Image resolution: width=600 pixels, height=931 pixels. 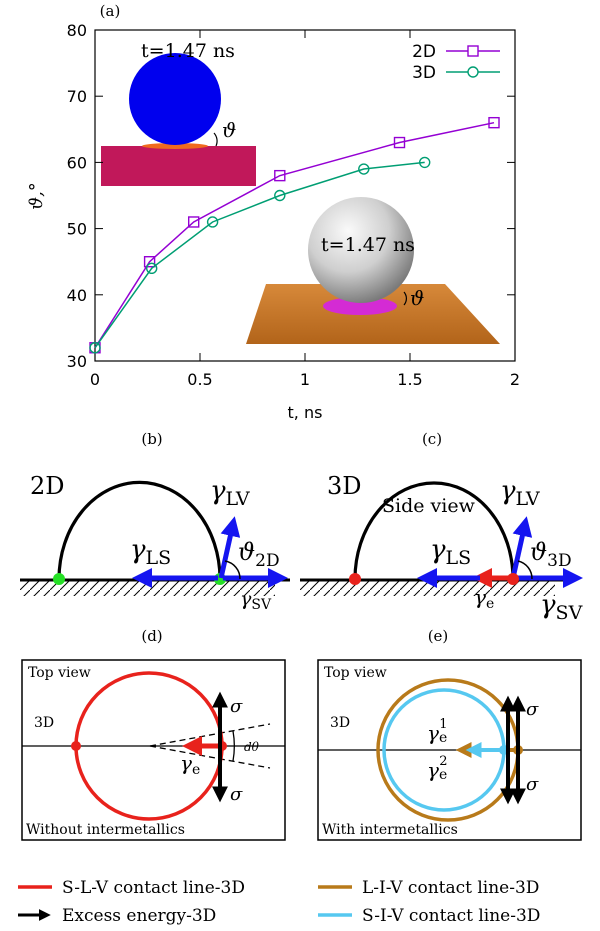 What do you see at coordinates (434, 530) in the screenshot?
I see `panel-c-droplet-profile` at bounding box center [434, 530].